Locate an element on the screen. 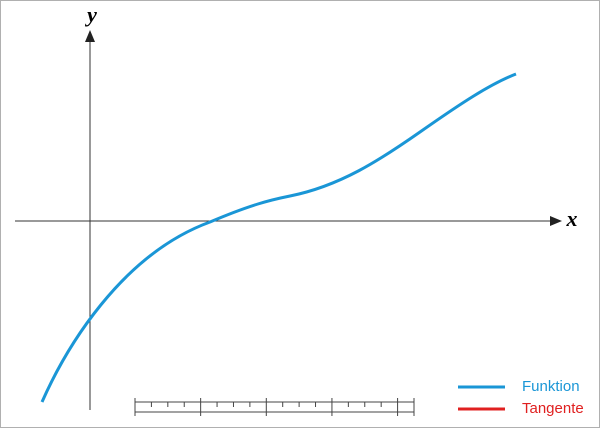  slider is located at coordinates (274, 407).